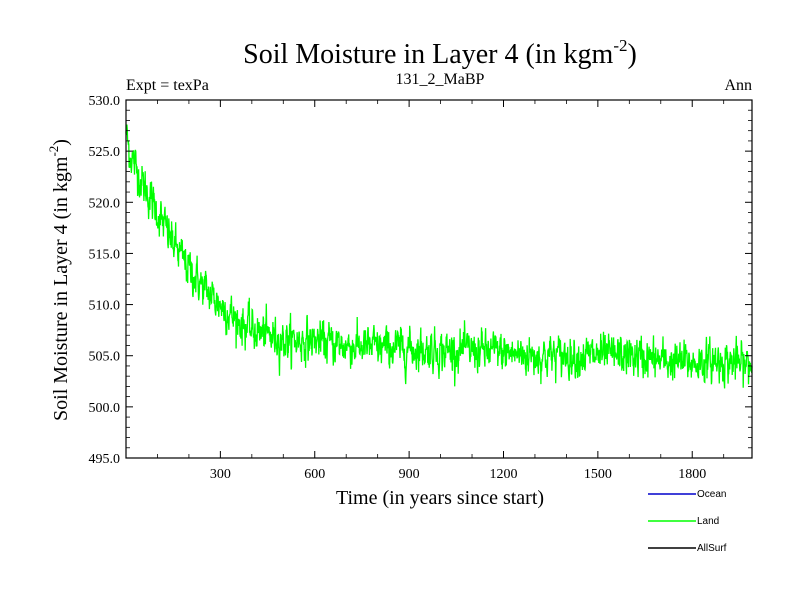 This screenshot has height=605, width=800. I want to click on x-tick-label: 300, so click(220, 474).